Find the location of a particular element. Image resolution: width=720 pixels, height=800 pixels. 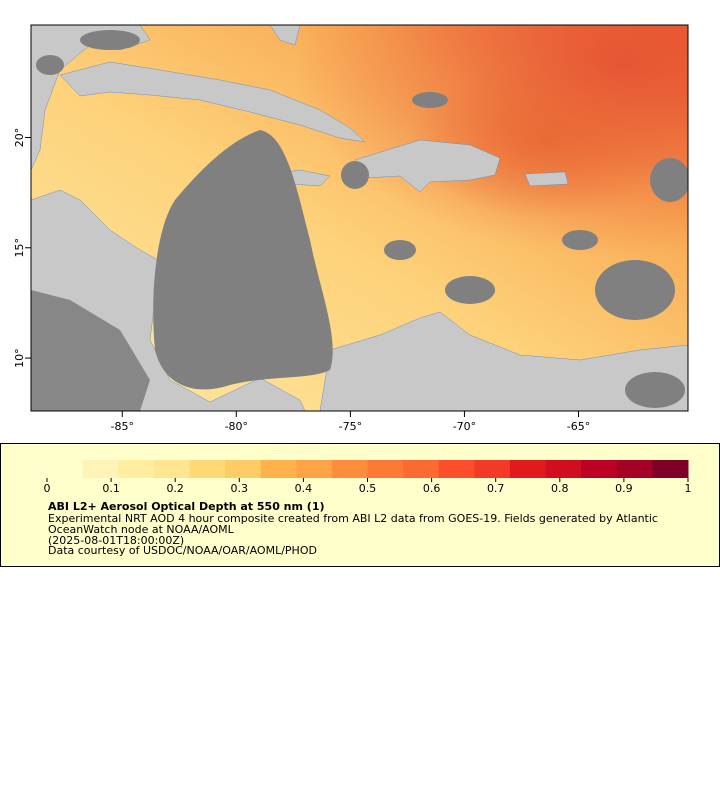

x-tick-label: -65° is located at coordinates (578, 426).